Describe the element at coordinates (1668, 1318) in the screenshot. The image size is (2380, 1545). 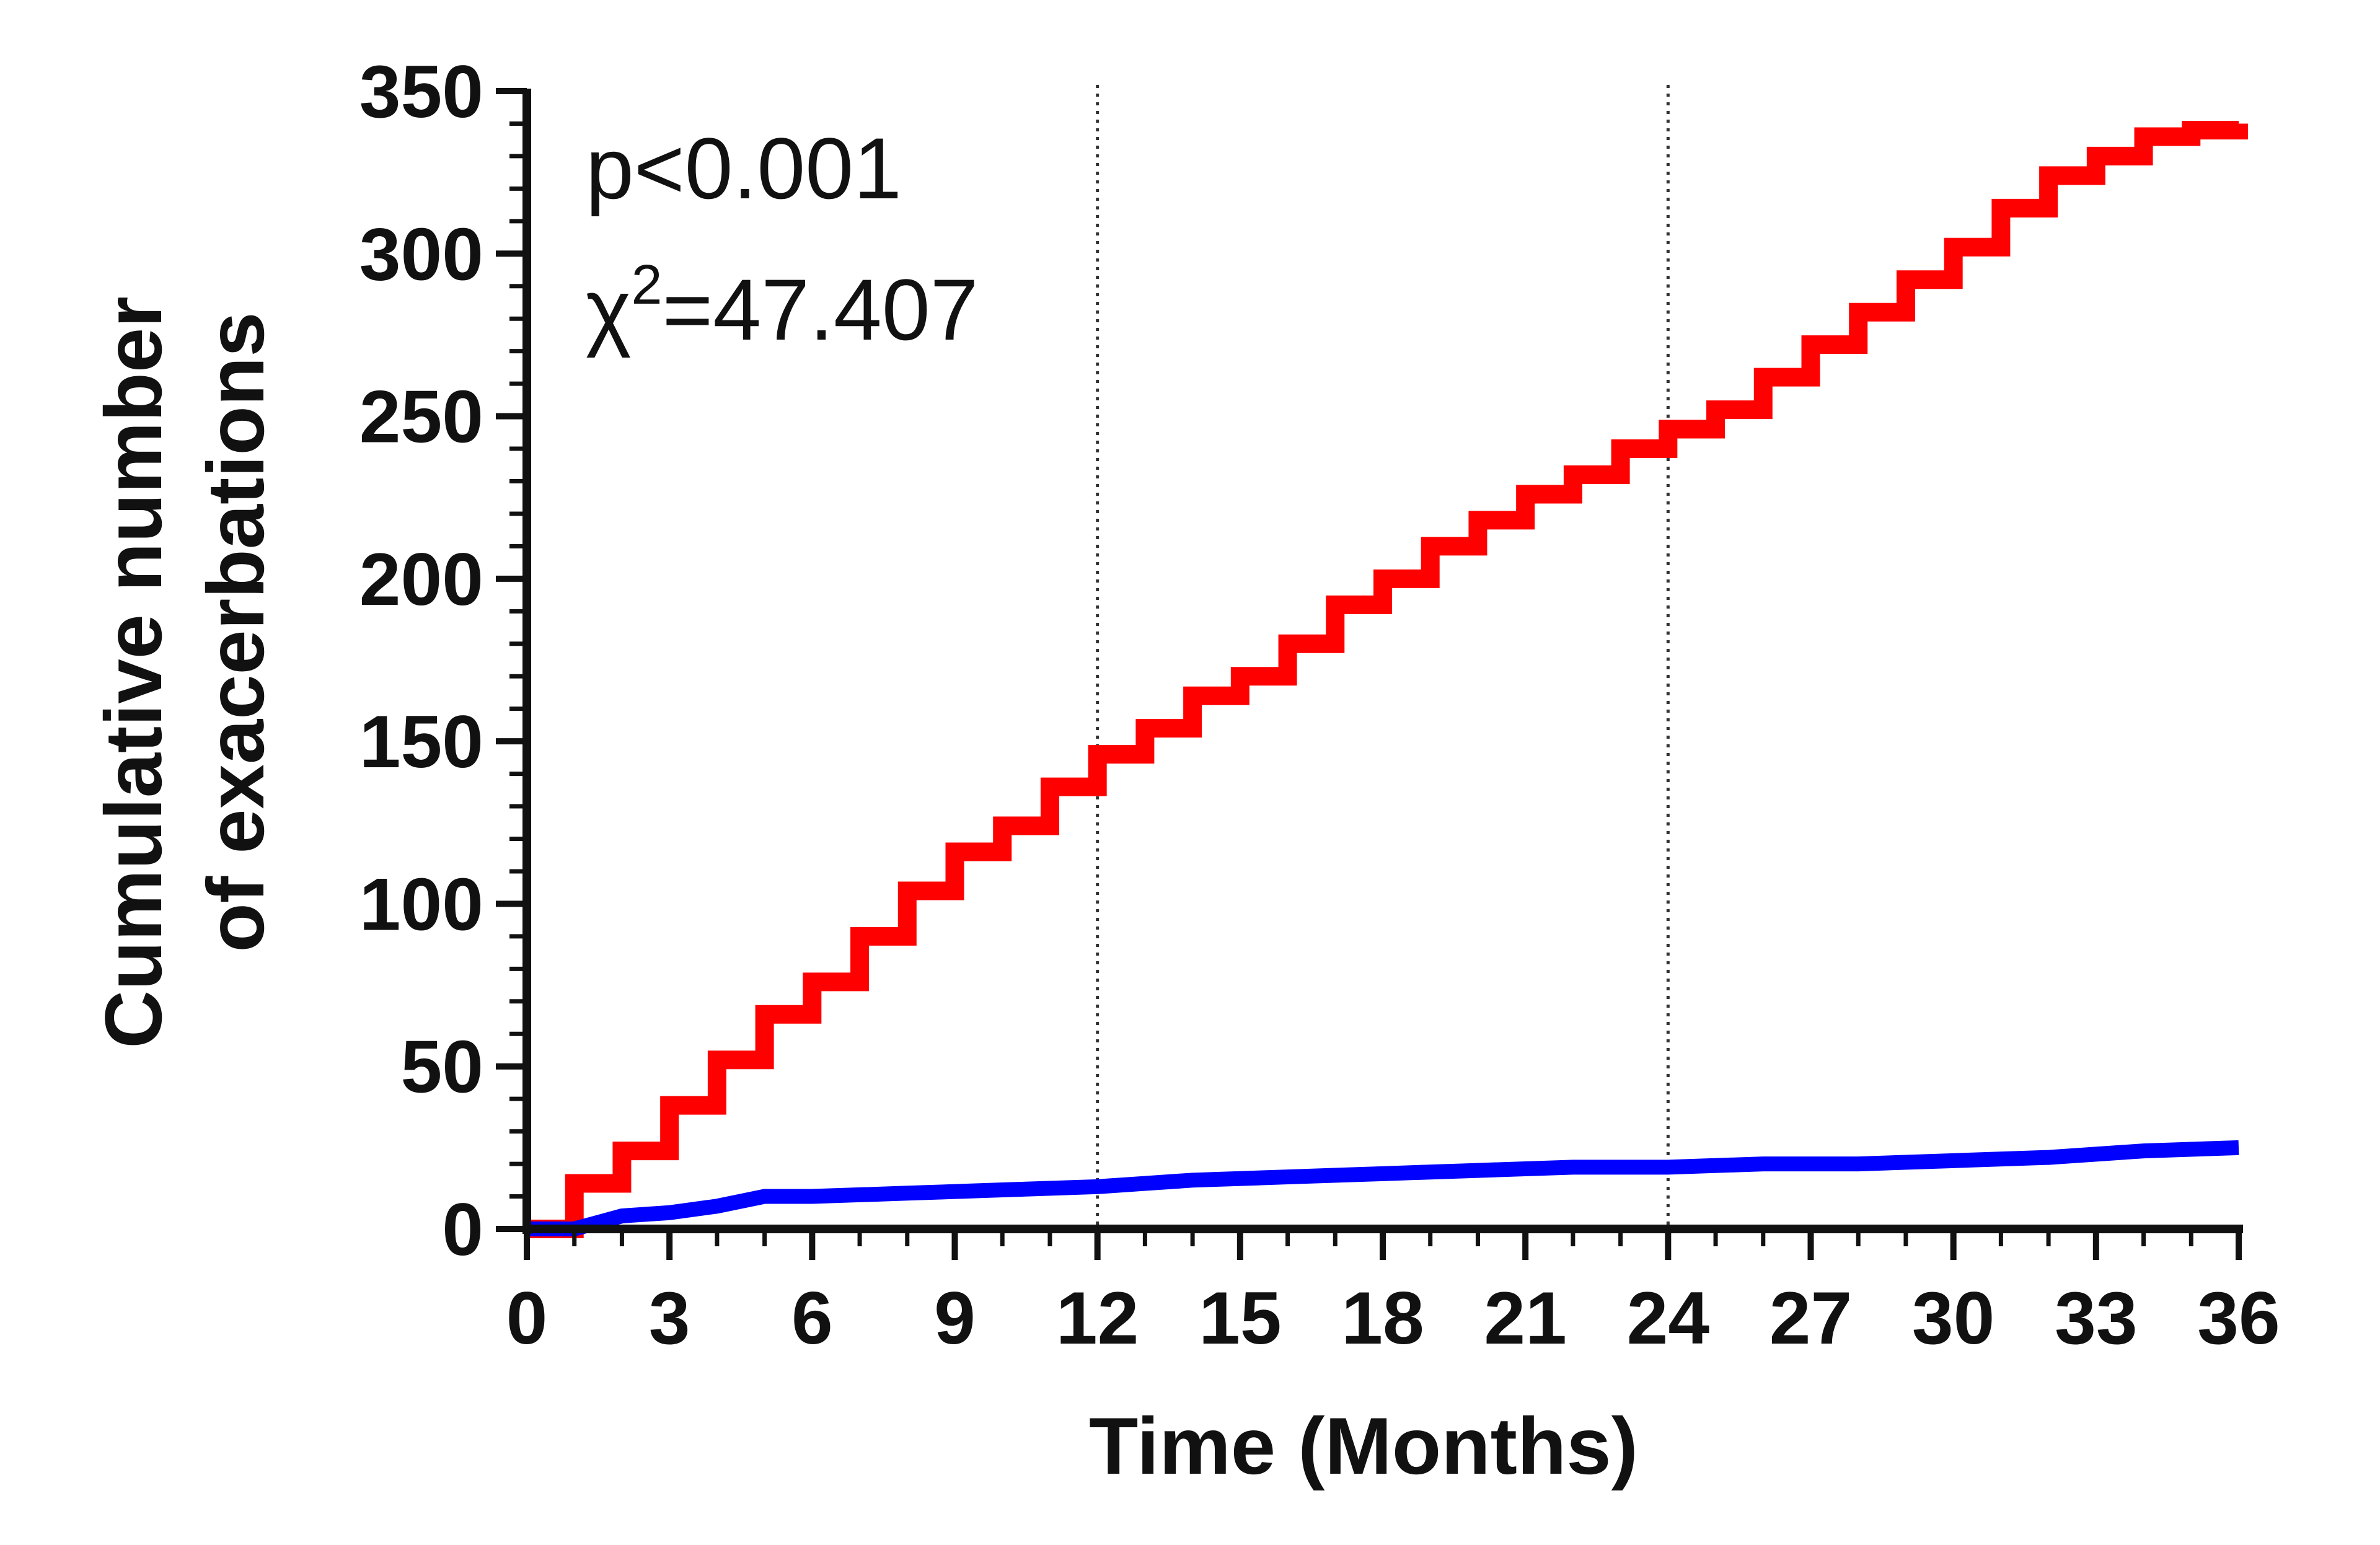
I see `x-tick-label: 24` at that location.